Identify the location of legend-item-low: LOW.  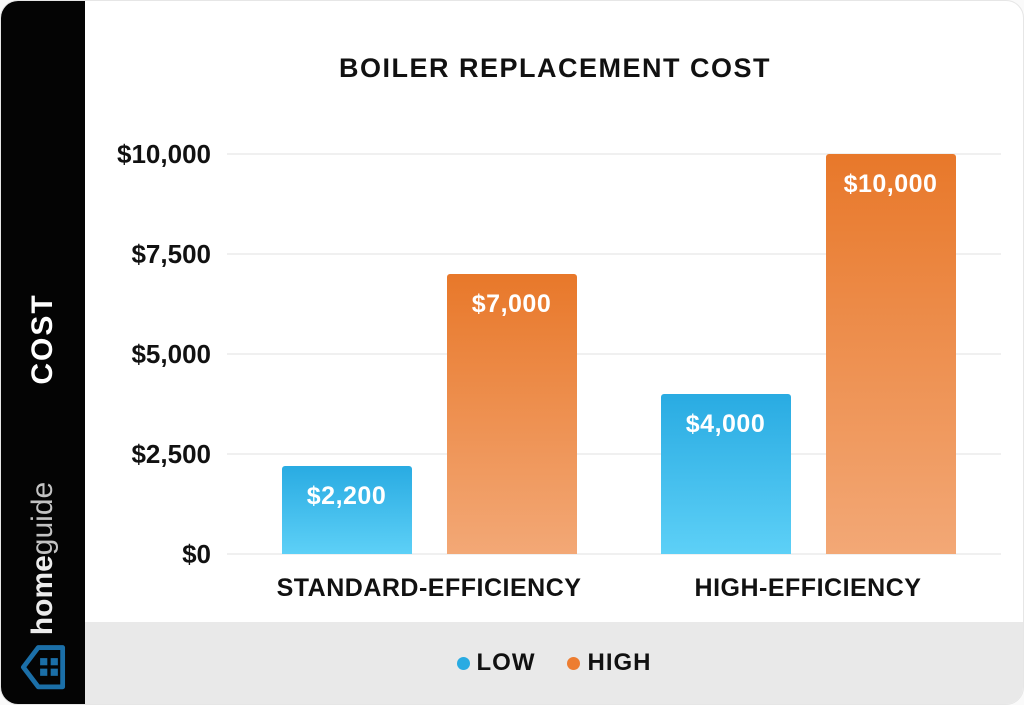
(496, 663).